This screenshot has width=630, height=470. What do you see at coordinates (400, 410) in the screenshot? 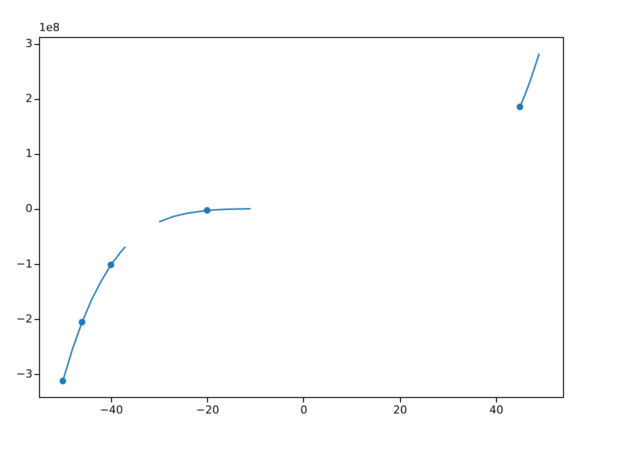
I see `x-tick-label: 20` at bounding box center [400, 410].